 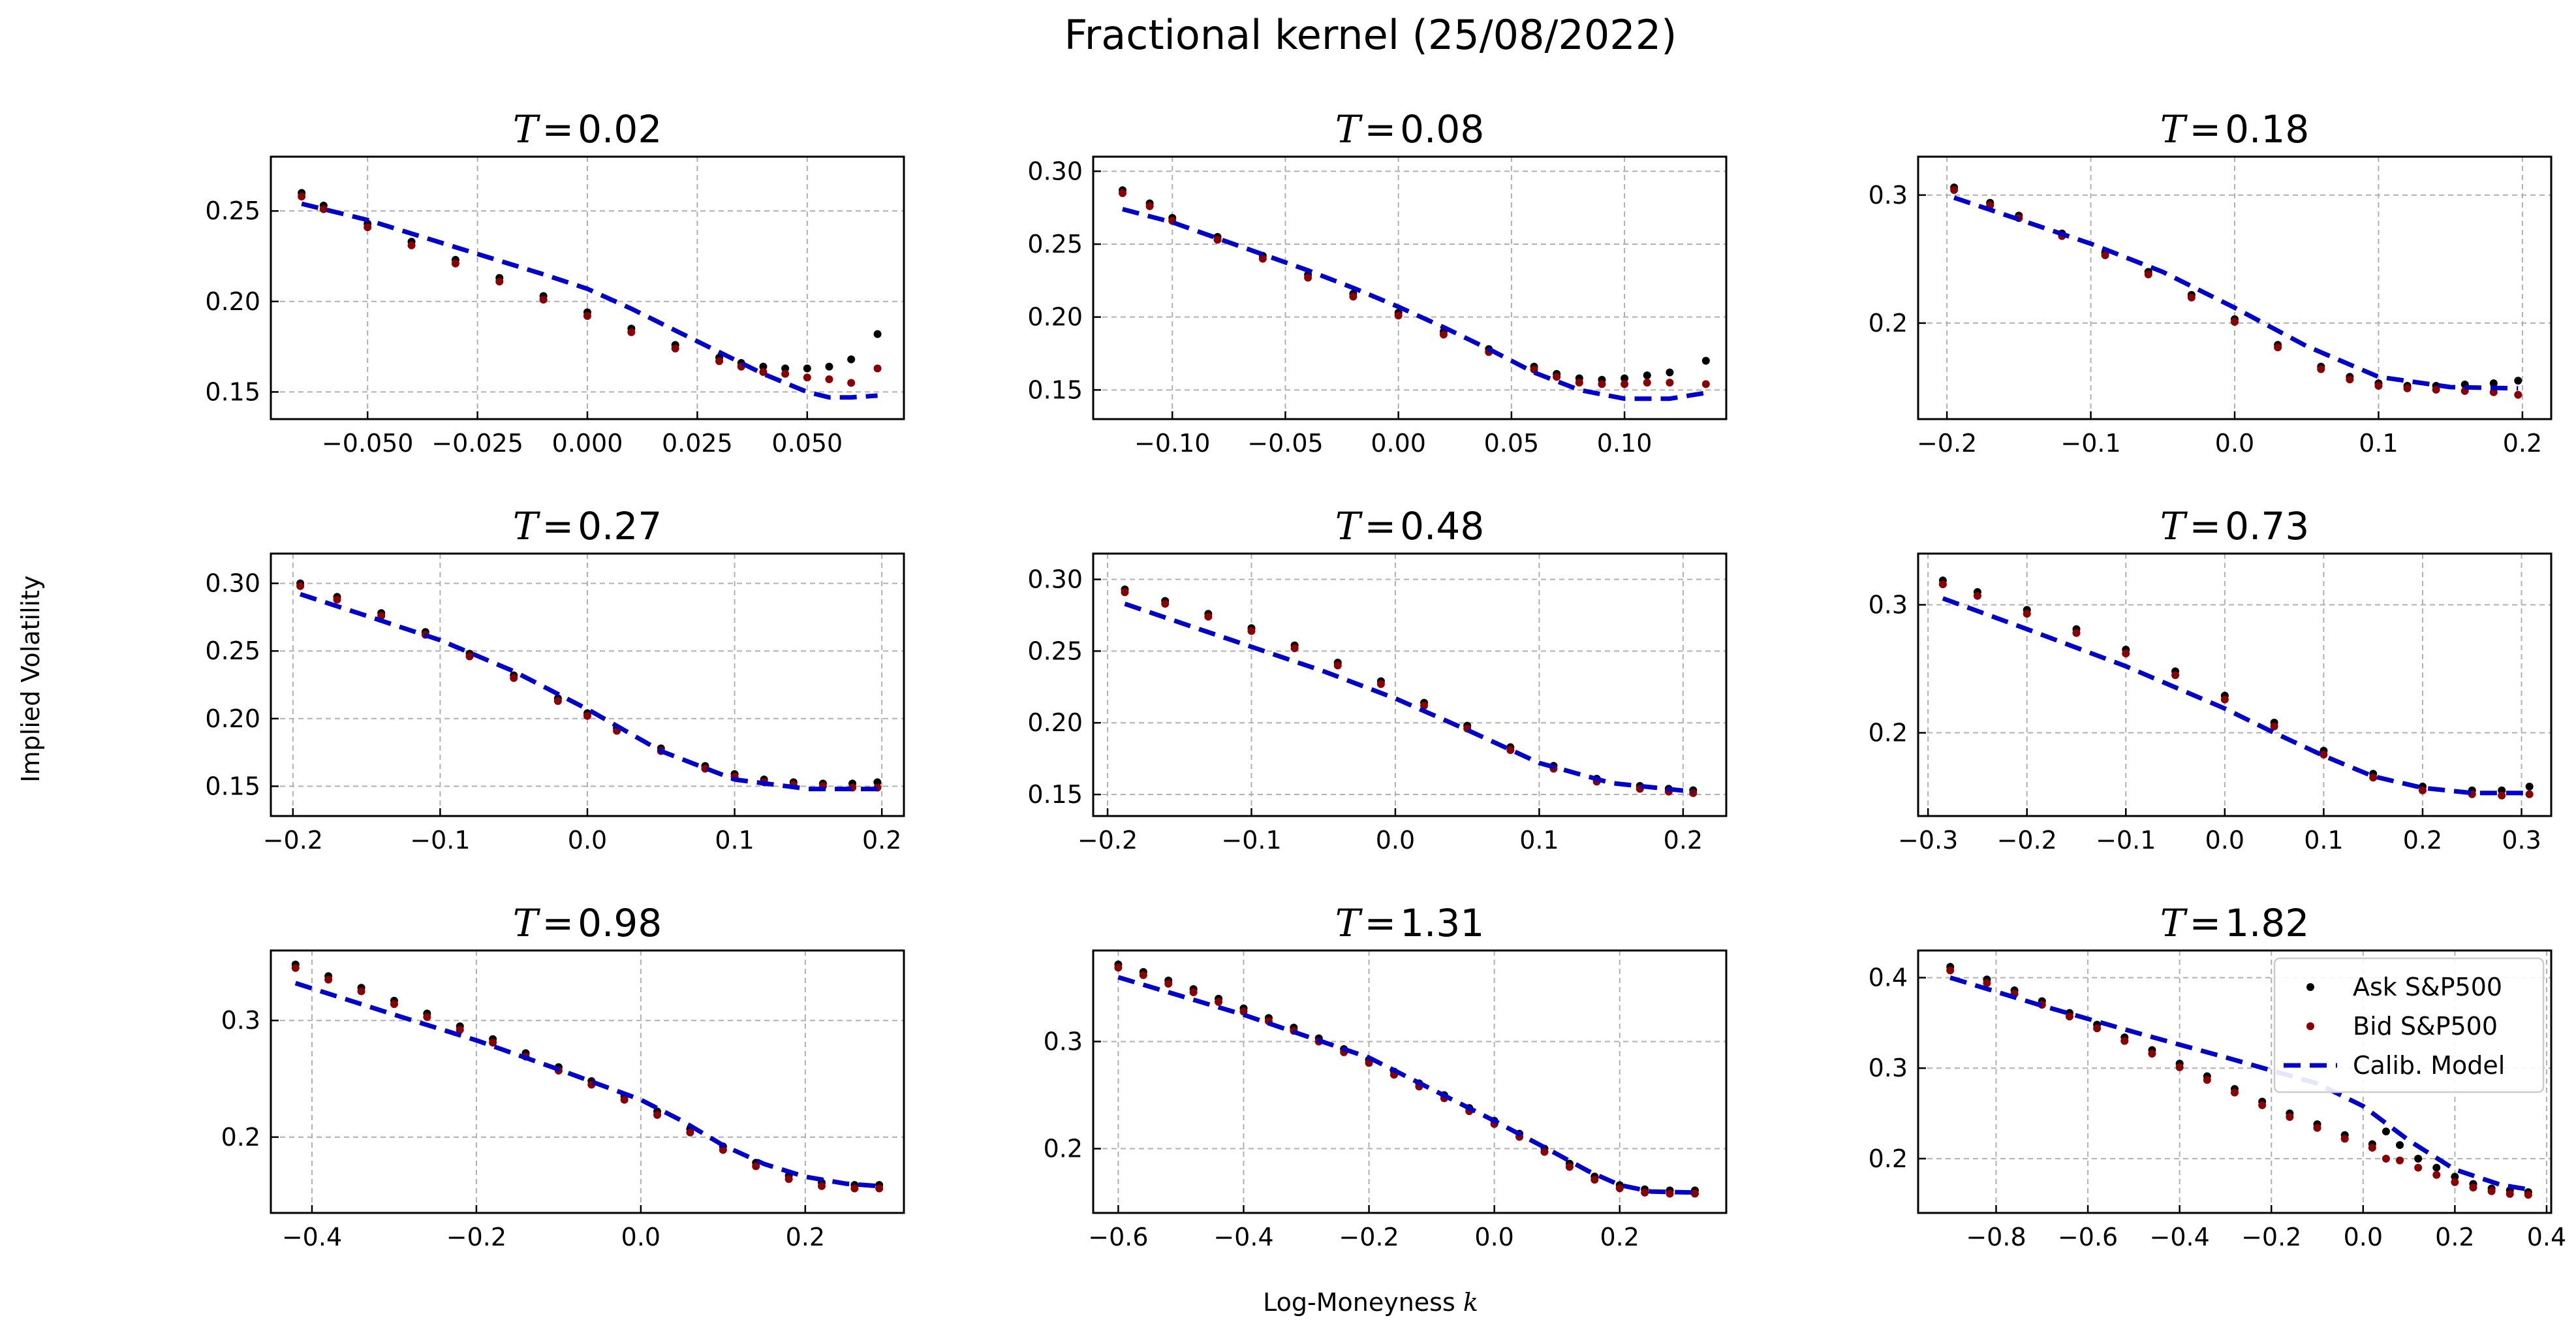 What do you see at coordinates (1371, 1302) in the screenshot?
I see `x-axis-label: Log-Moneyness k` at bounding box center [1371, 1302].